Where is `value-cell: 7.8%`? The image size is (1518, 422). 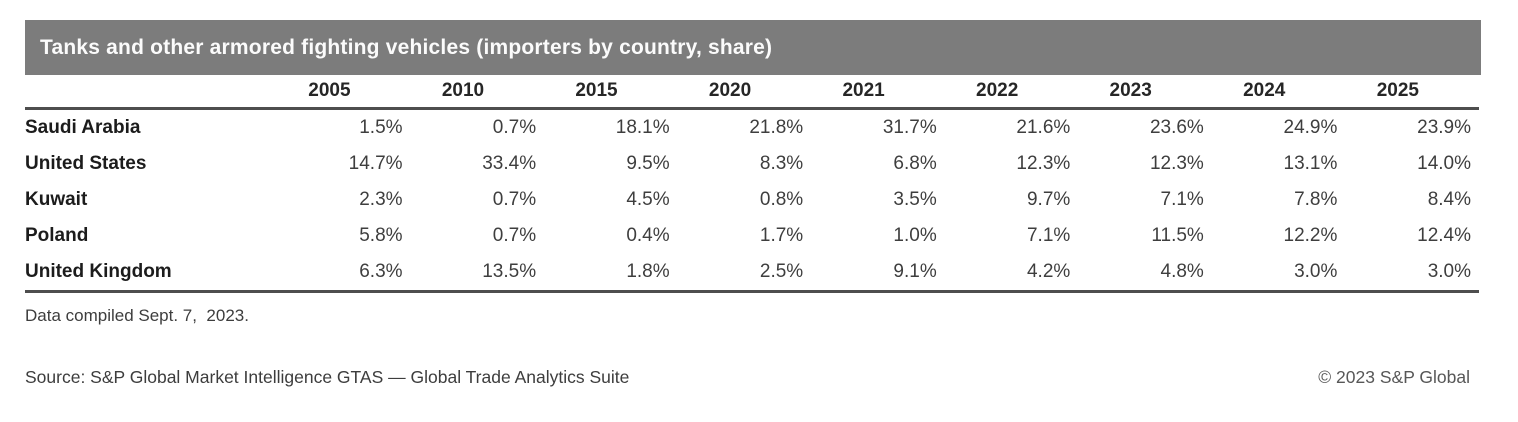
value-cell: 7.8% is located at coordinates (1316, 199).